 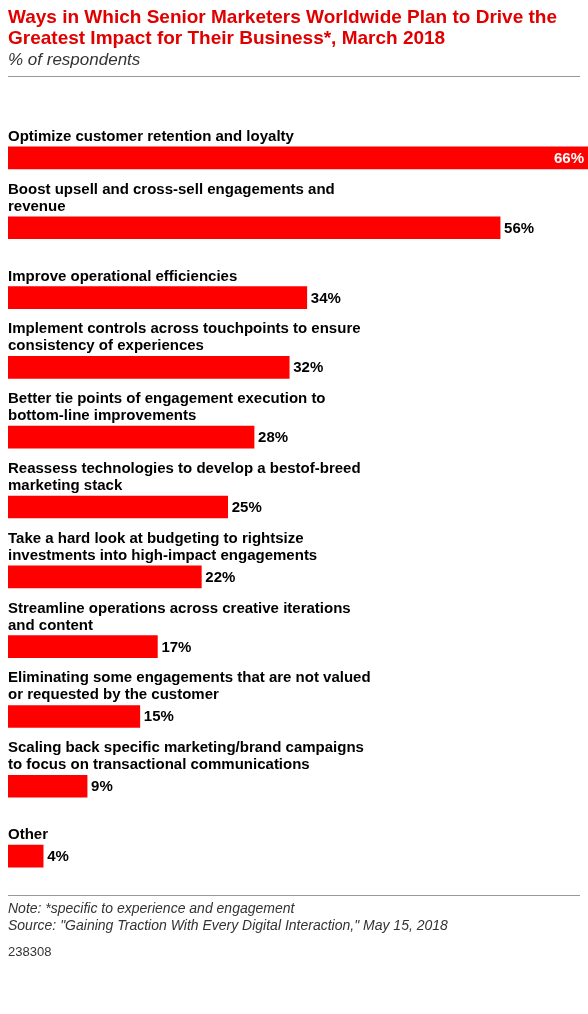 What do you see at coordinates (152, 908) in the screenshot?
I see `text: Note: *specific to experience and engagement` at bounding box center [152, 908].